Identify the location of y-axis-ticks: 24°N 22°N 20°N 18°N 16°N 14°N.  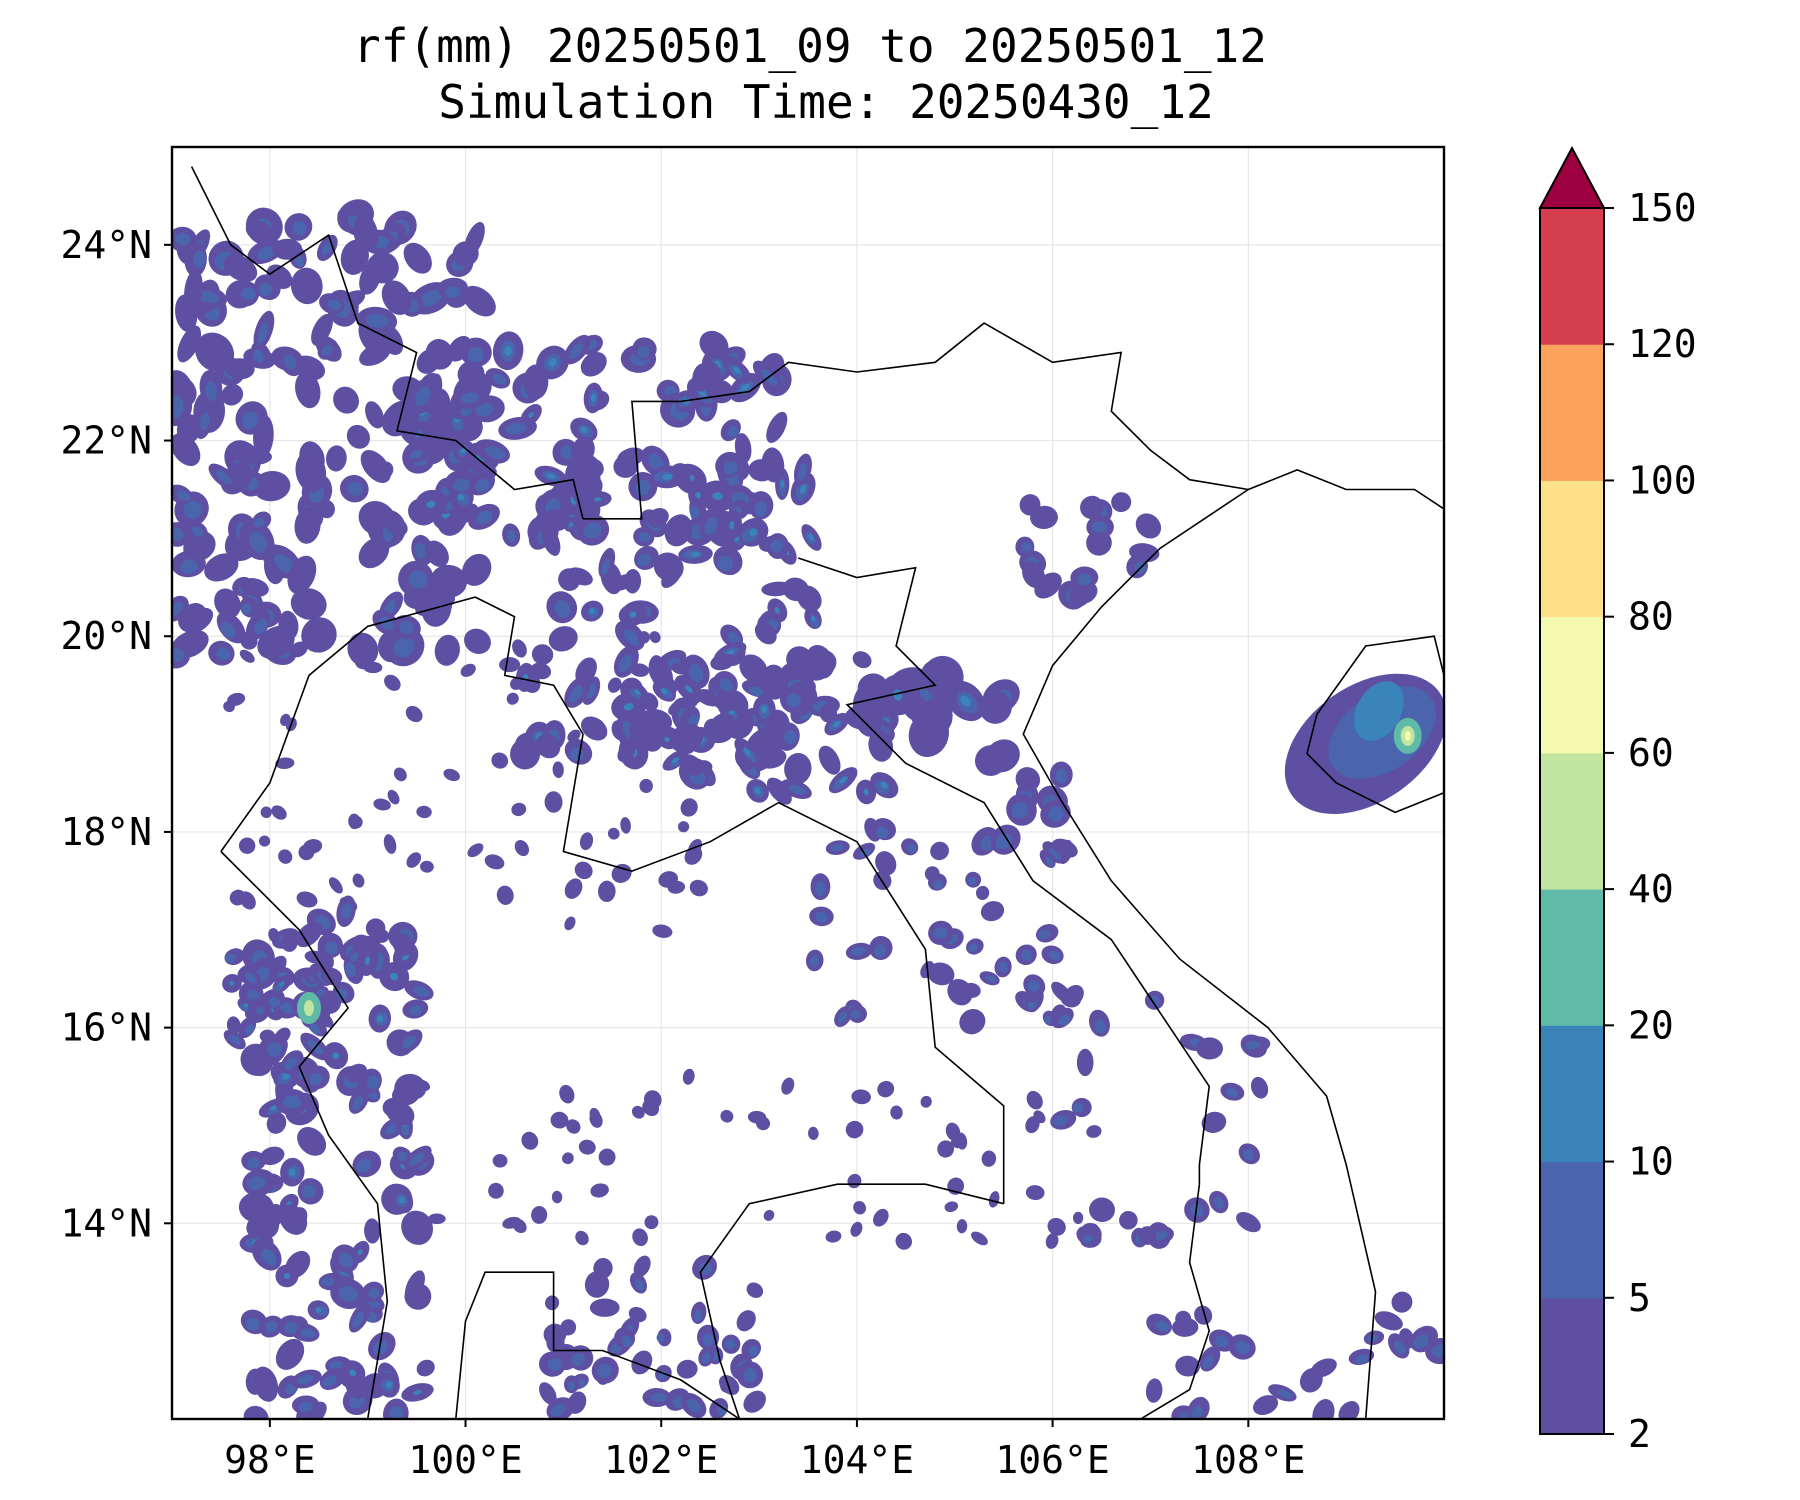
(116, 734).